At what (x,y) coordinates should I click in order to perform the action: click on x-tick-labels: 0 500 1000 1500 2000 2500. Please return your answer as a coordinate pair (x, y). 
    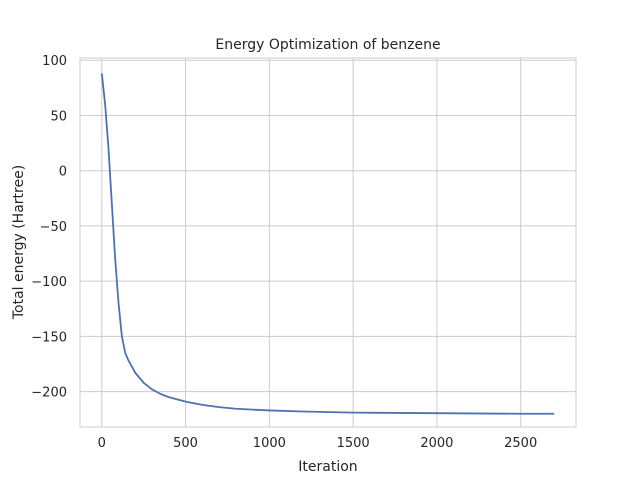
    Looking at the image, I should click on (318, 443).